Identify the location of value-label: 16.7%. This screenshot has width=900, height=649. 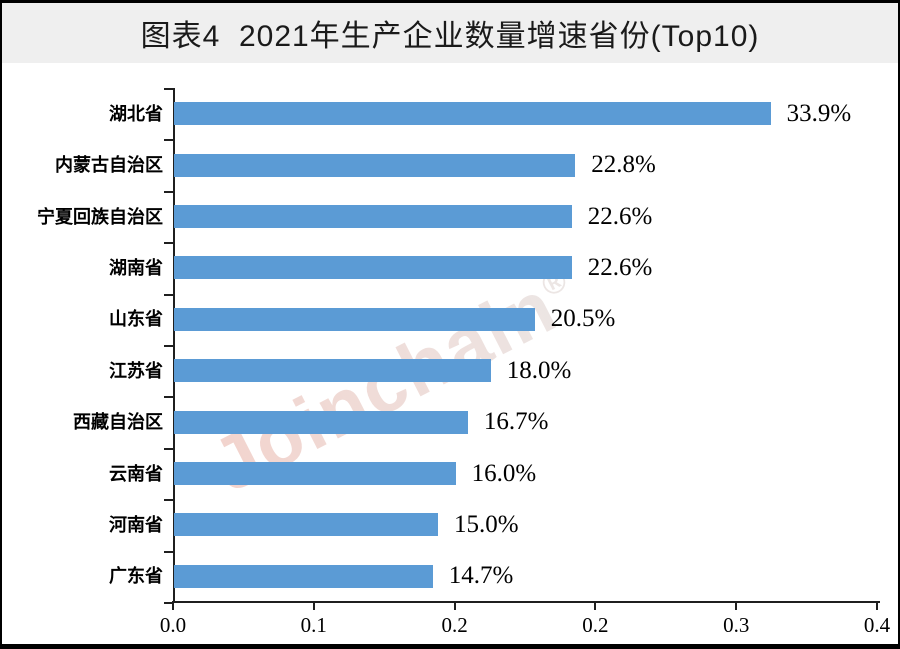
(516, 422).